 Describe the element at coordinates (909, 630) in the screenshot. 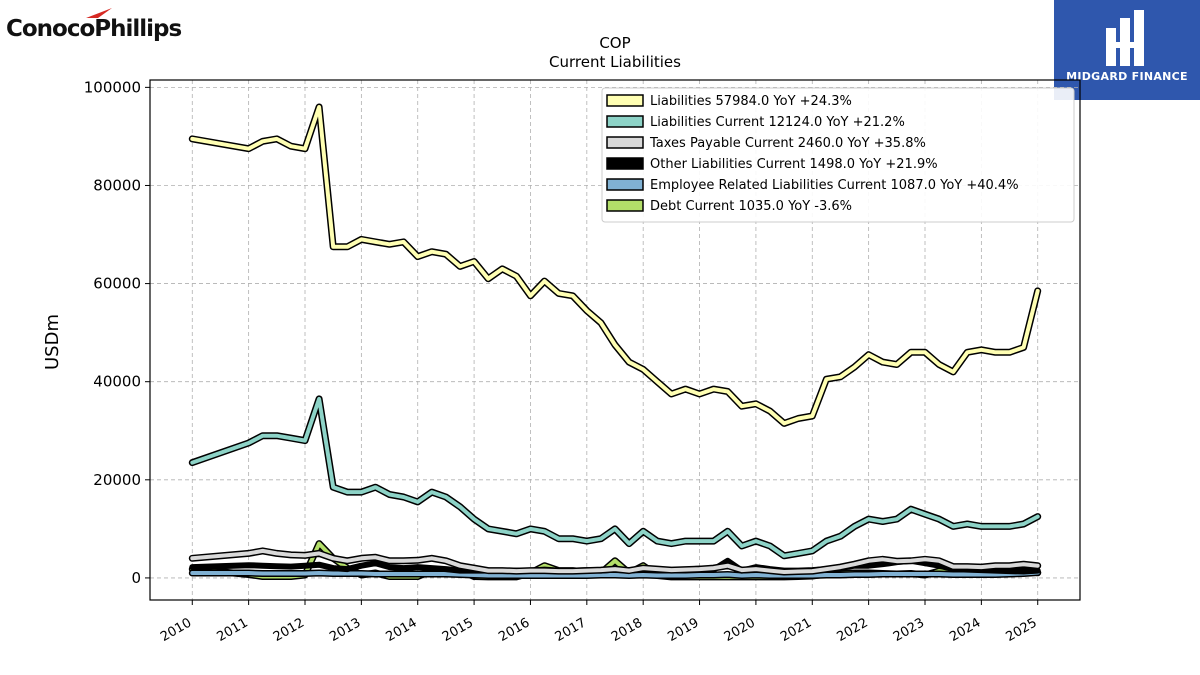

I see `x-tick-label: 2023` at that location.